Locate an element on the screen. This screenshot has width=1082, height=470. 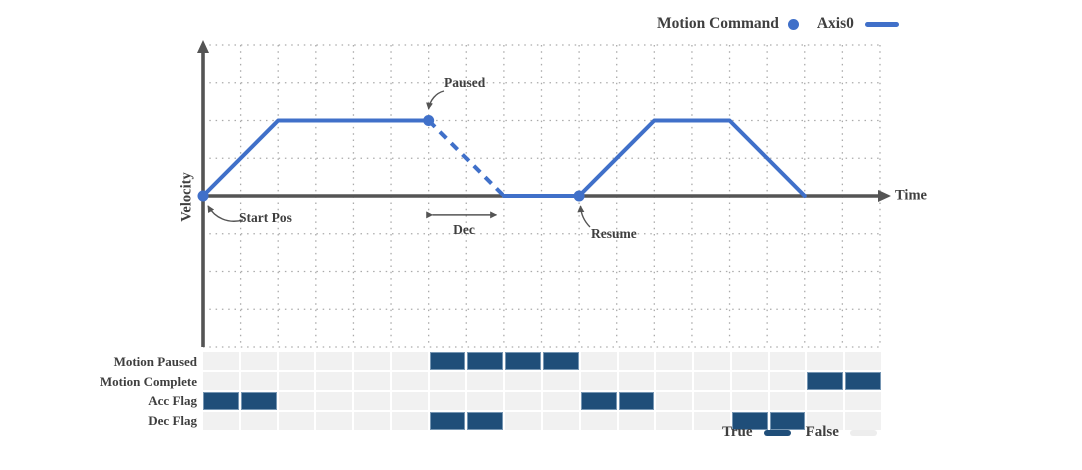
timing-row-label-dec-flag: Dec Flag is located at coordinates (172, 420).